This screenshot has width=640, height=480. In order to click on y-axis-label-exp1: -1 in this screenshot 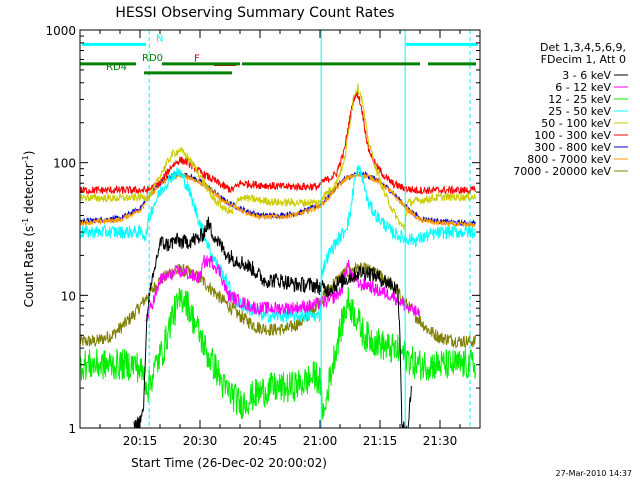, I will do `click(25, 222)`.